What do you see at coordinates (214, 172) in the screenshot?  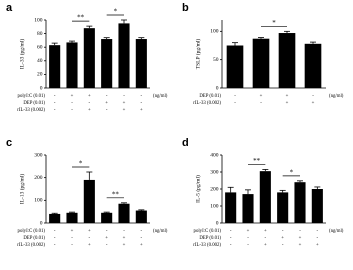 I see `y-tick-label: 300` at bounding box center [214, 172].